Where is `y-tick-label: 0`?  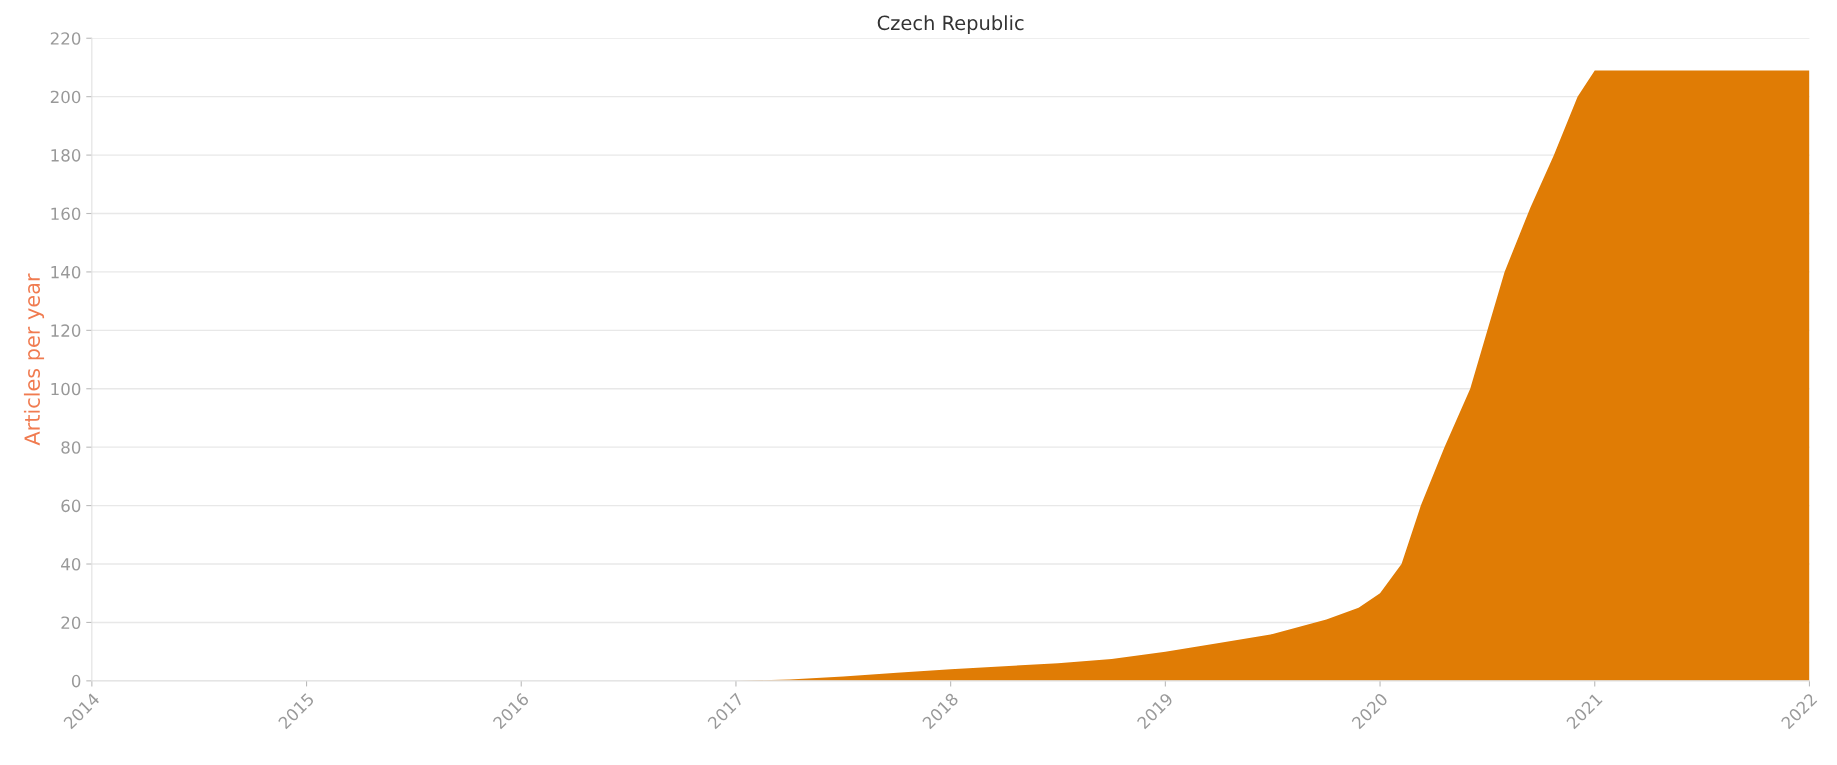
y-tick-label: 0 is located at coordinates (76, 681).